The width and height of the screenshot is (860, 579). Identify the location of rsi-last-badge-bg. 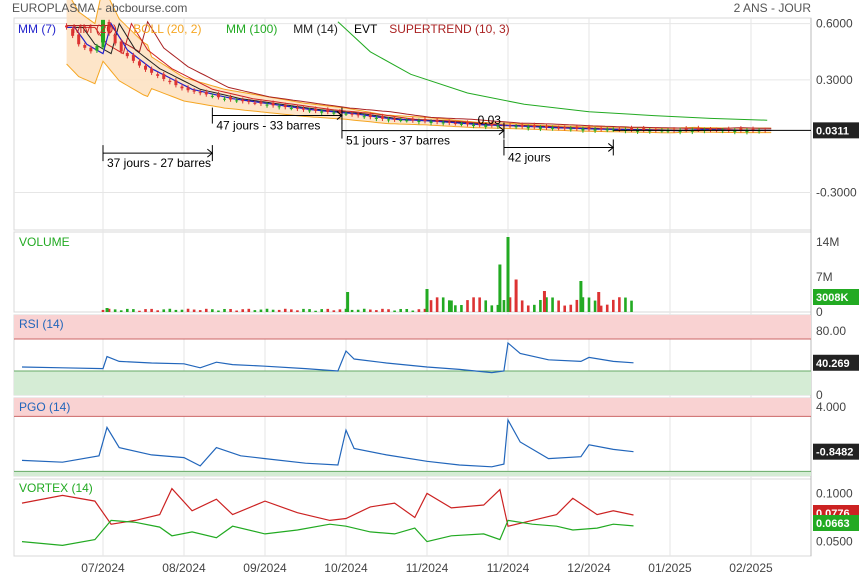
(836, 362).